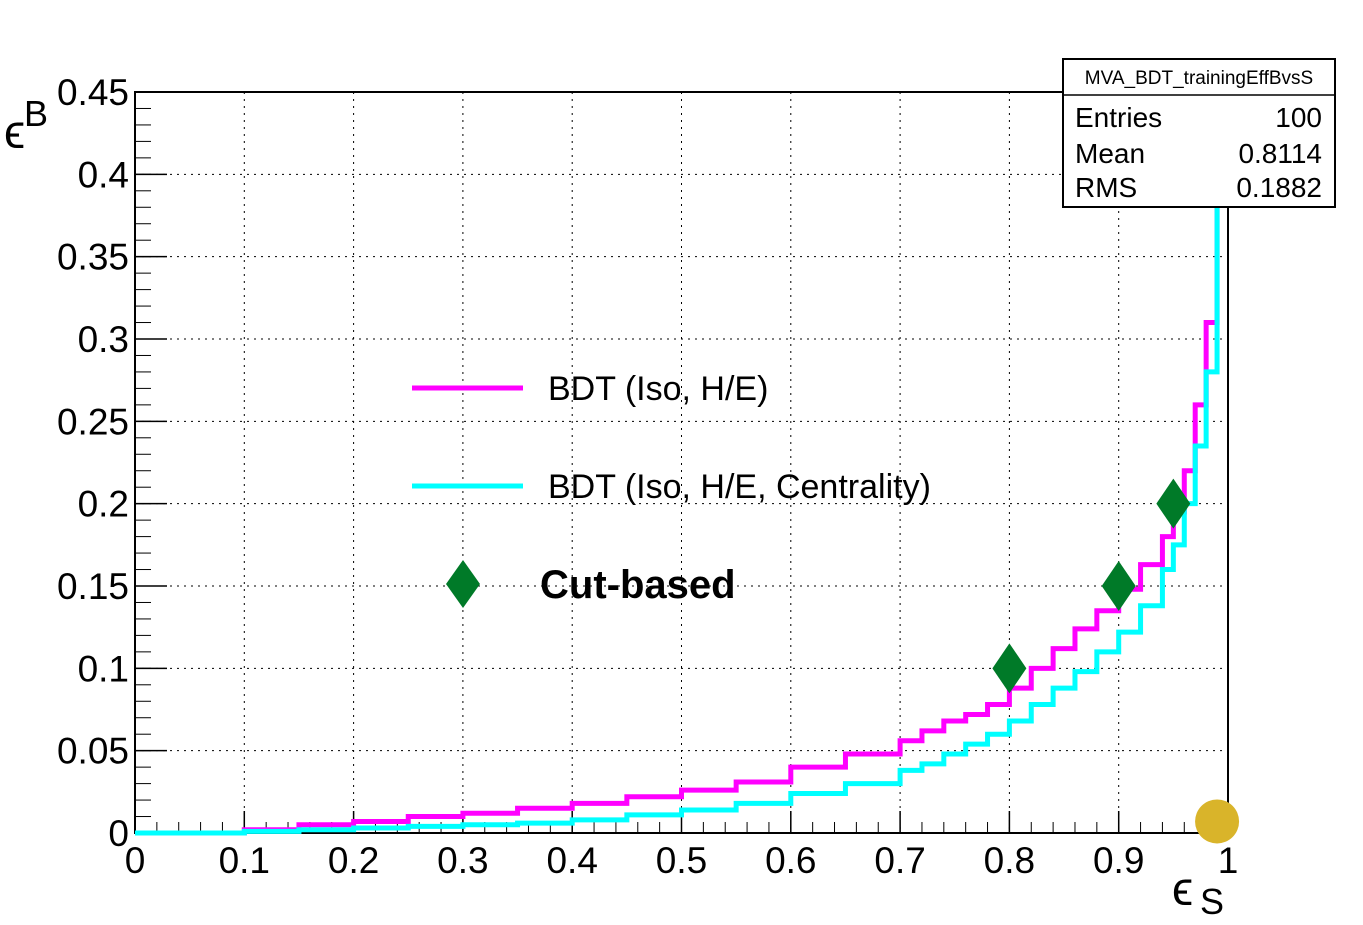 The width and height of the screenshot is (1363, 925). What do you see at coordinates (1118, 860) in the screenshot?
I see `x-tick-label: 0.9` at bounding box center [1118, 860].